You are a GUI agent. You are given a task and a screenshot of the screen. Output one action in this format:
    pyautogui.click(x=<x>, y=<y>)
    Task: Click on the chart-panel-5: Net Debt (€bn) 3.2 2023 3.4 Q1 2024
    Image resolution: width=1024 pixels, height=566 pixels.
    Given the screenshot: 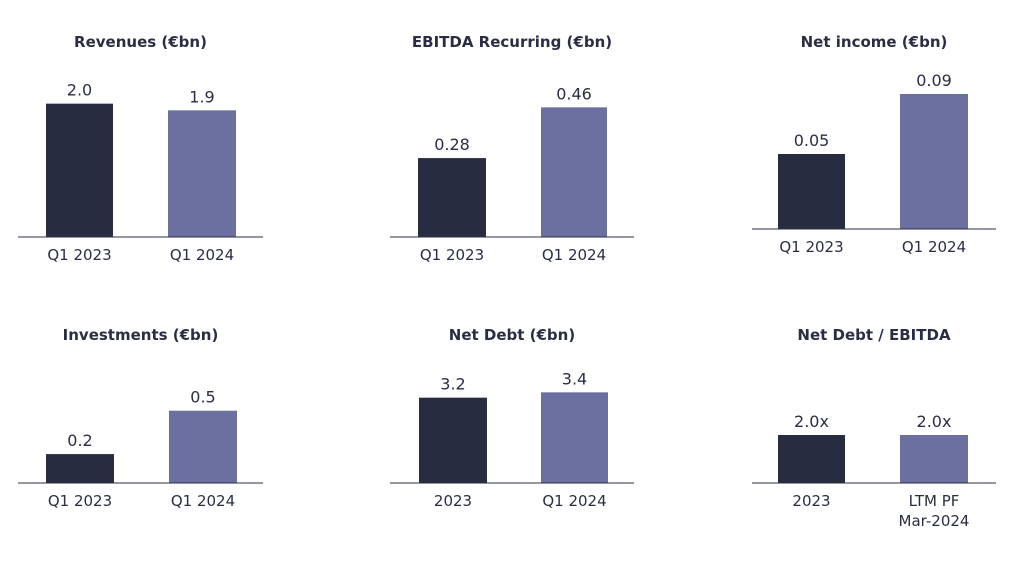 What is the action you would take?
    pyautogui.click(x=512, y=418)
    